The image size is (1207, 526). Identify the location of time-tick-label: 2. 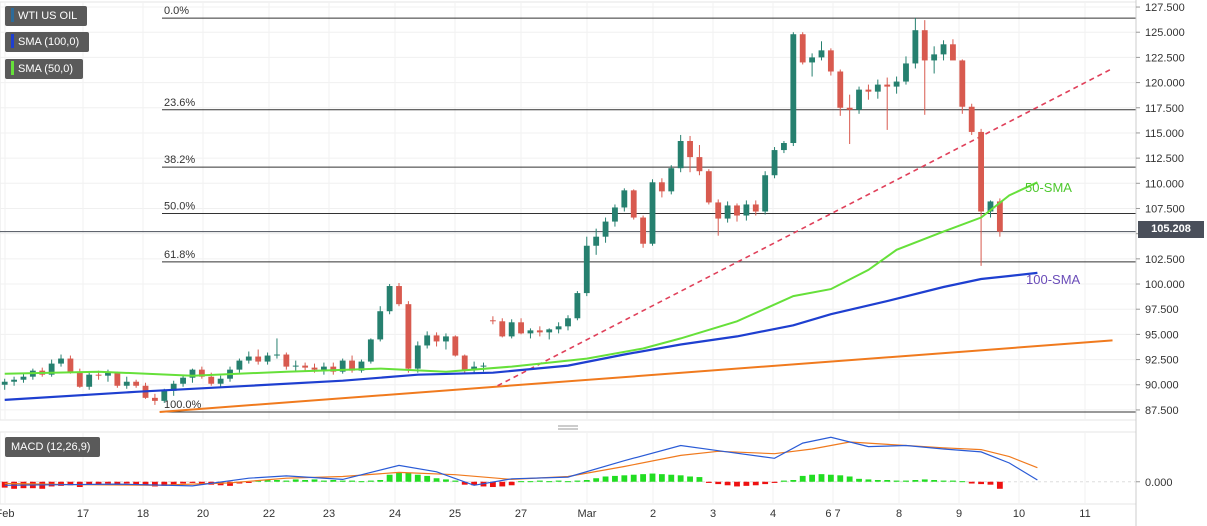
(653, 514).